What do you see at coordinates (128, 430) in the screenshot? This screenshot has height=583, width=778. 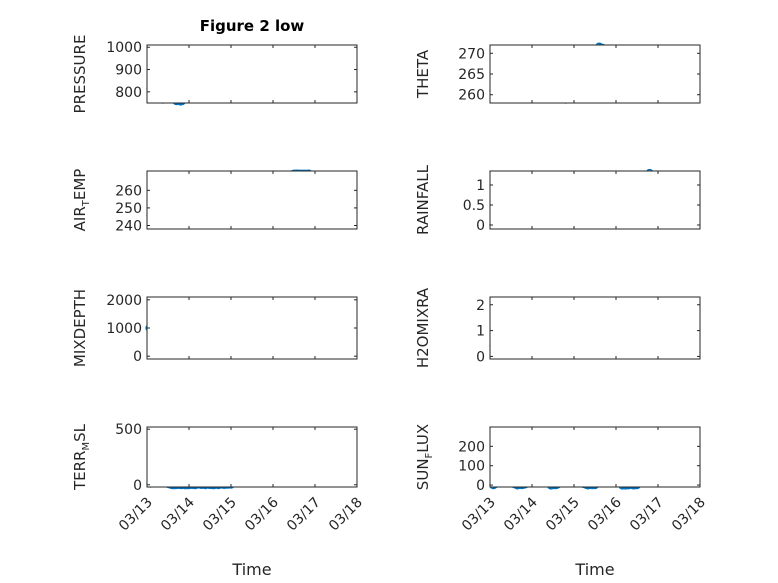 I see `y-tick-label: 500` at bounding box center [128, 430].